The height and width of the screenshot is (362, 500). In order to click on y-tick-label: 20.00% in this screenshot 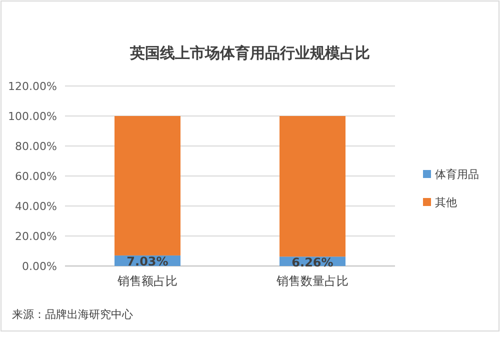, I will do `click(36, 236)`.